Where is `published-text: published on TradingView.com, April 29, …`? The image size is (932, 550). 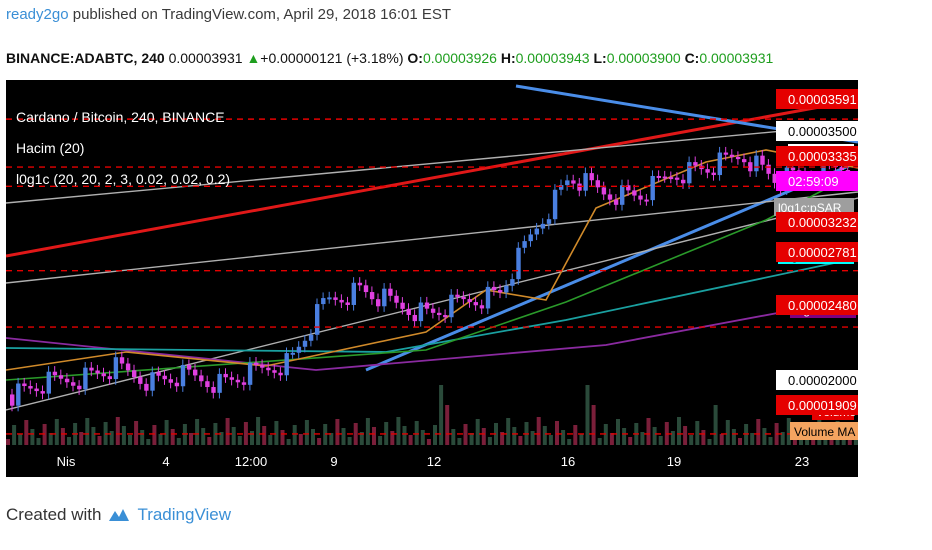
published-text: published on TradingView.com, April 29, … is located at coordinates (262, 14).